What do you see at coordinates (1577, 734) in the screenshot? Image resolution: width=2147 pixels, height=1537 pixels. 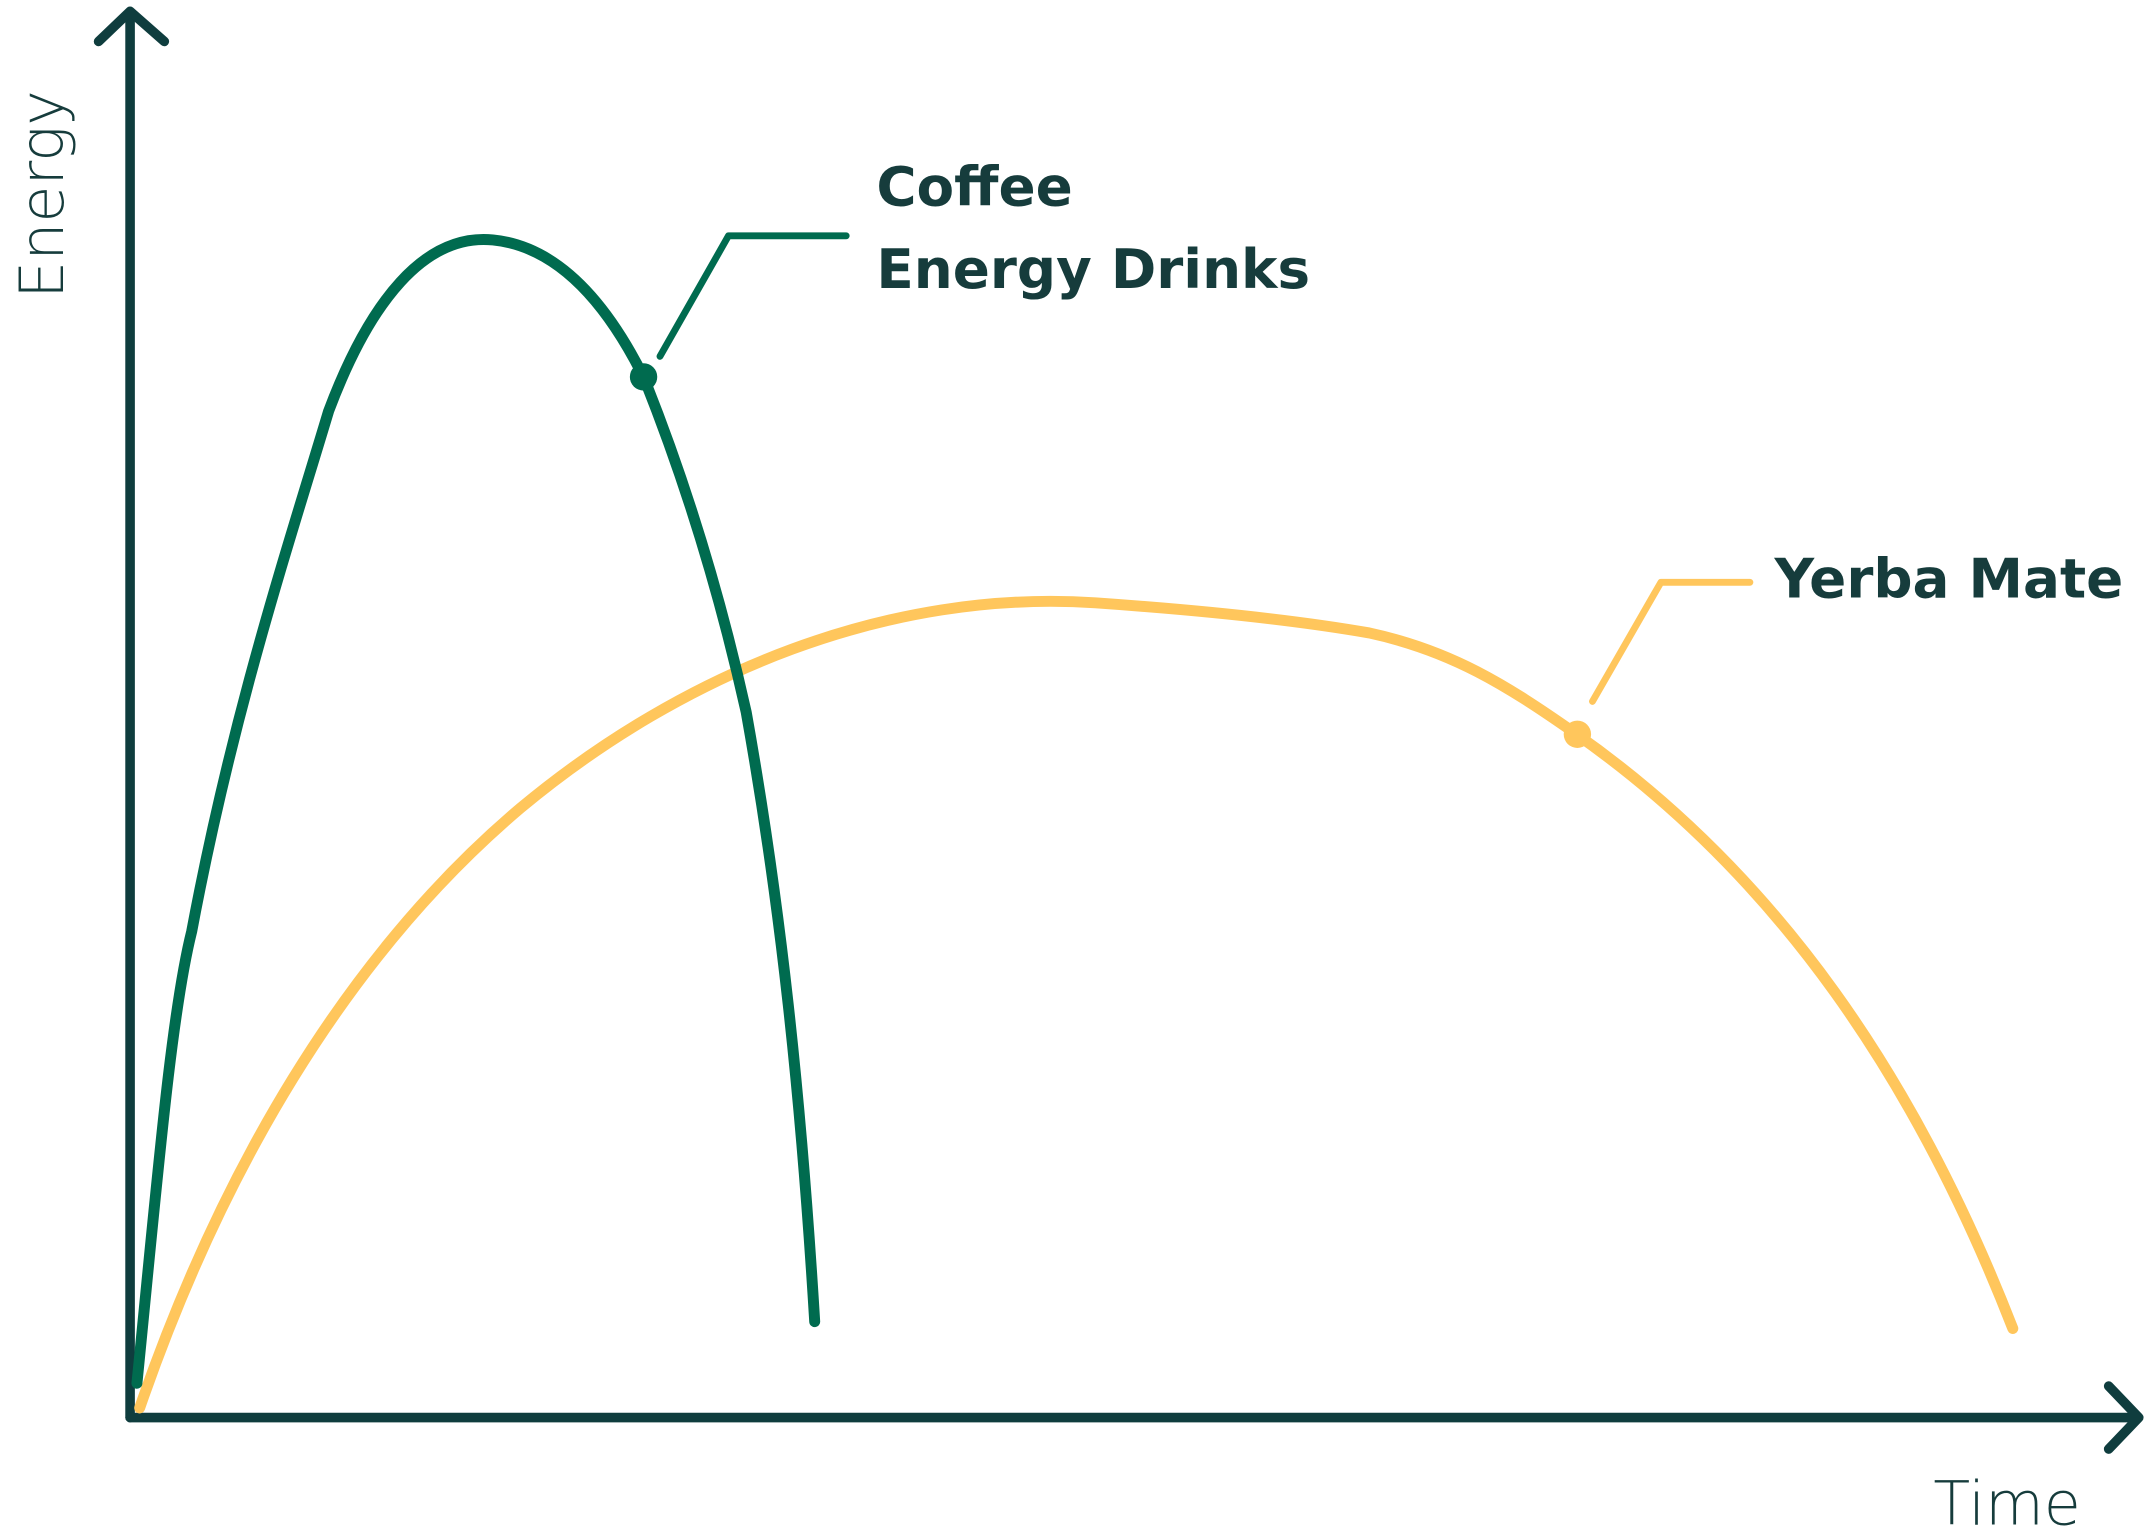 I see `yerba-dot` at bounding box center [1577, 734].